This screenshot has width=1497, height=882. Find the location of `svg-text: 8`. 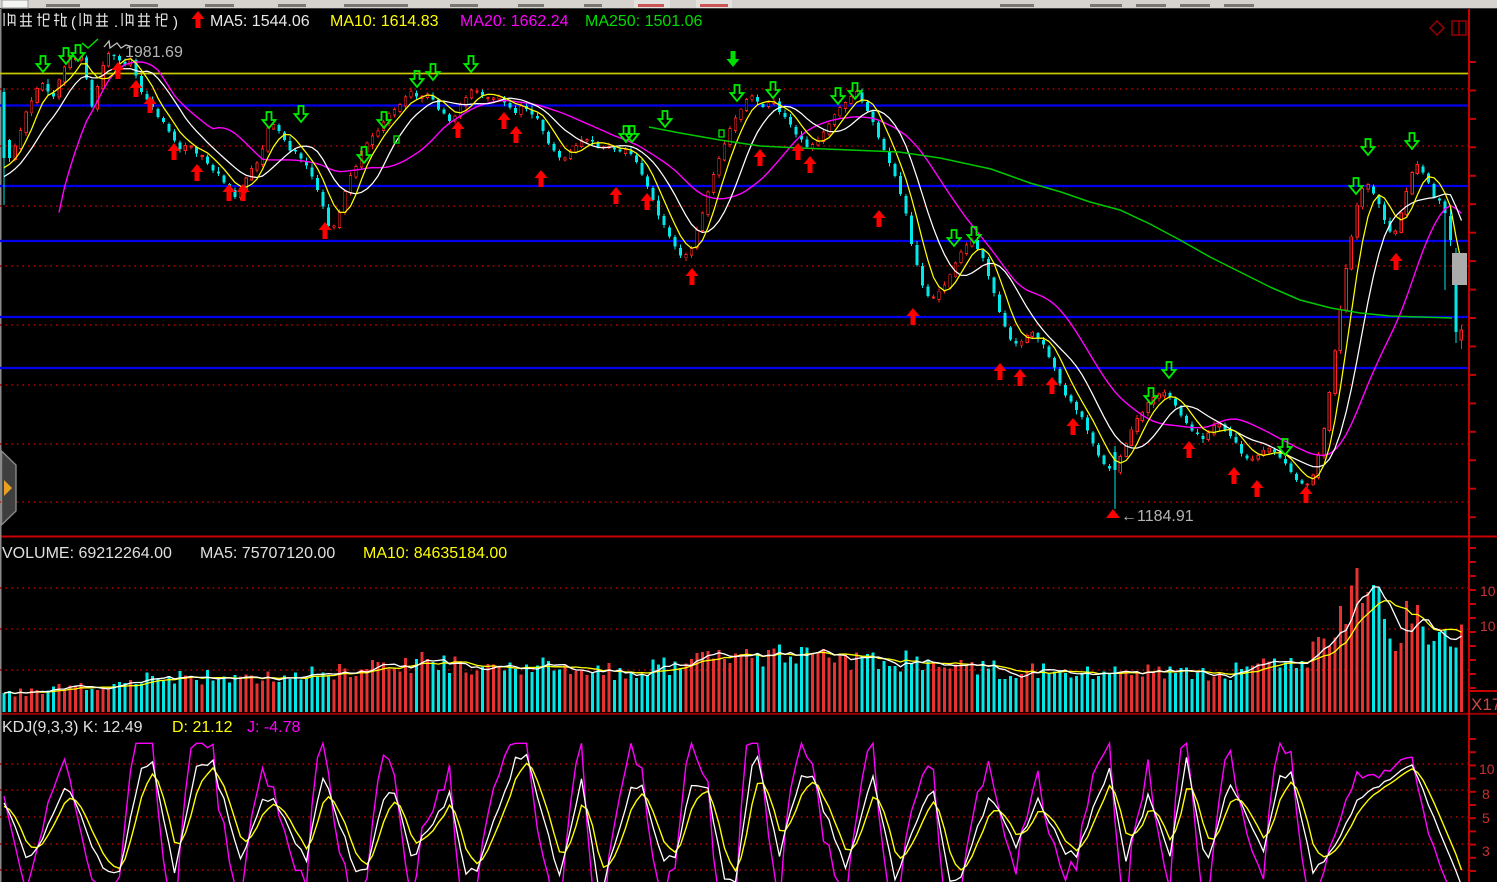

svg-text: 8 is located at coordinates (1486, 794).